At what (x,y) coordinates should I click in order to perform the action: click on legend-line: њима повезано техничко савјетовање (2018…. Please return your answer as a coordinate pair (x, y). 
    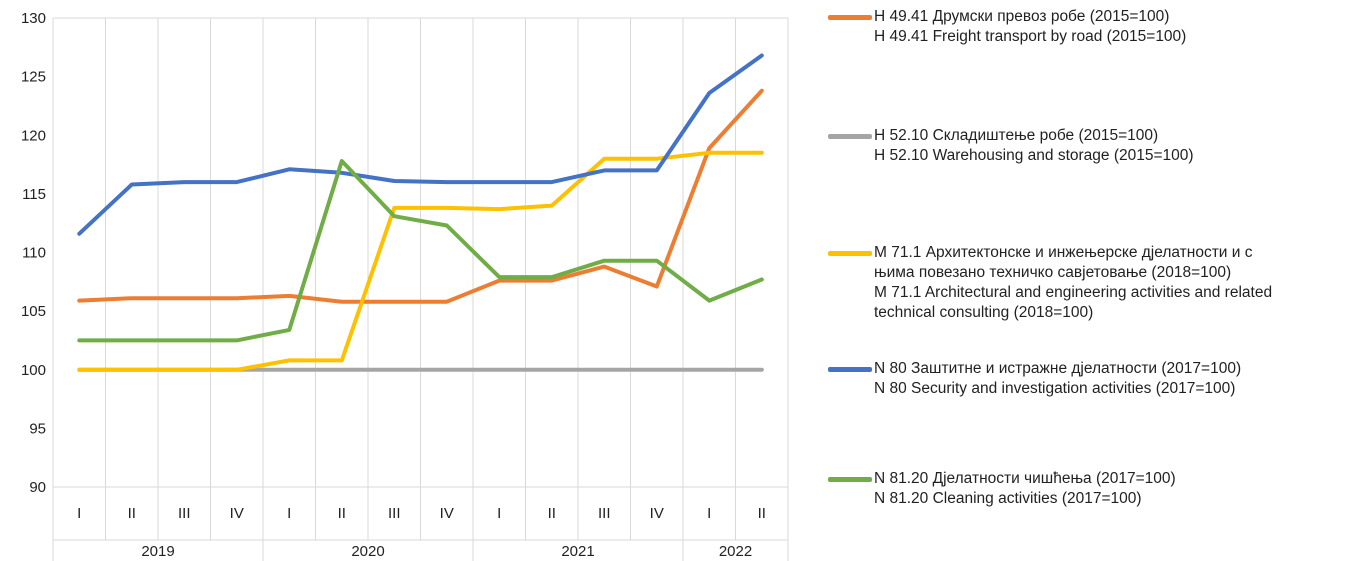
    Looking at the image, I should click on (1053, 272).